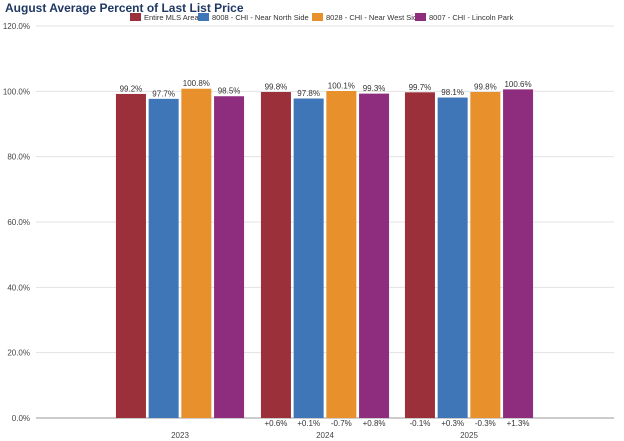 Image resolution: width=624 pixels, height=441 pixels. What do you see at coordinates (275, 423) in the screenshot?
I see `change-label: +0.6%` at bounding box center [275, 423].